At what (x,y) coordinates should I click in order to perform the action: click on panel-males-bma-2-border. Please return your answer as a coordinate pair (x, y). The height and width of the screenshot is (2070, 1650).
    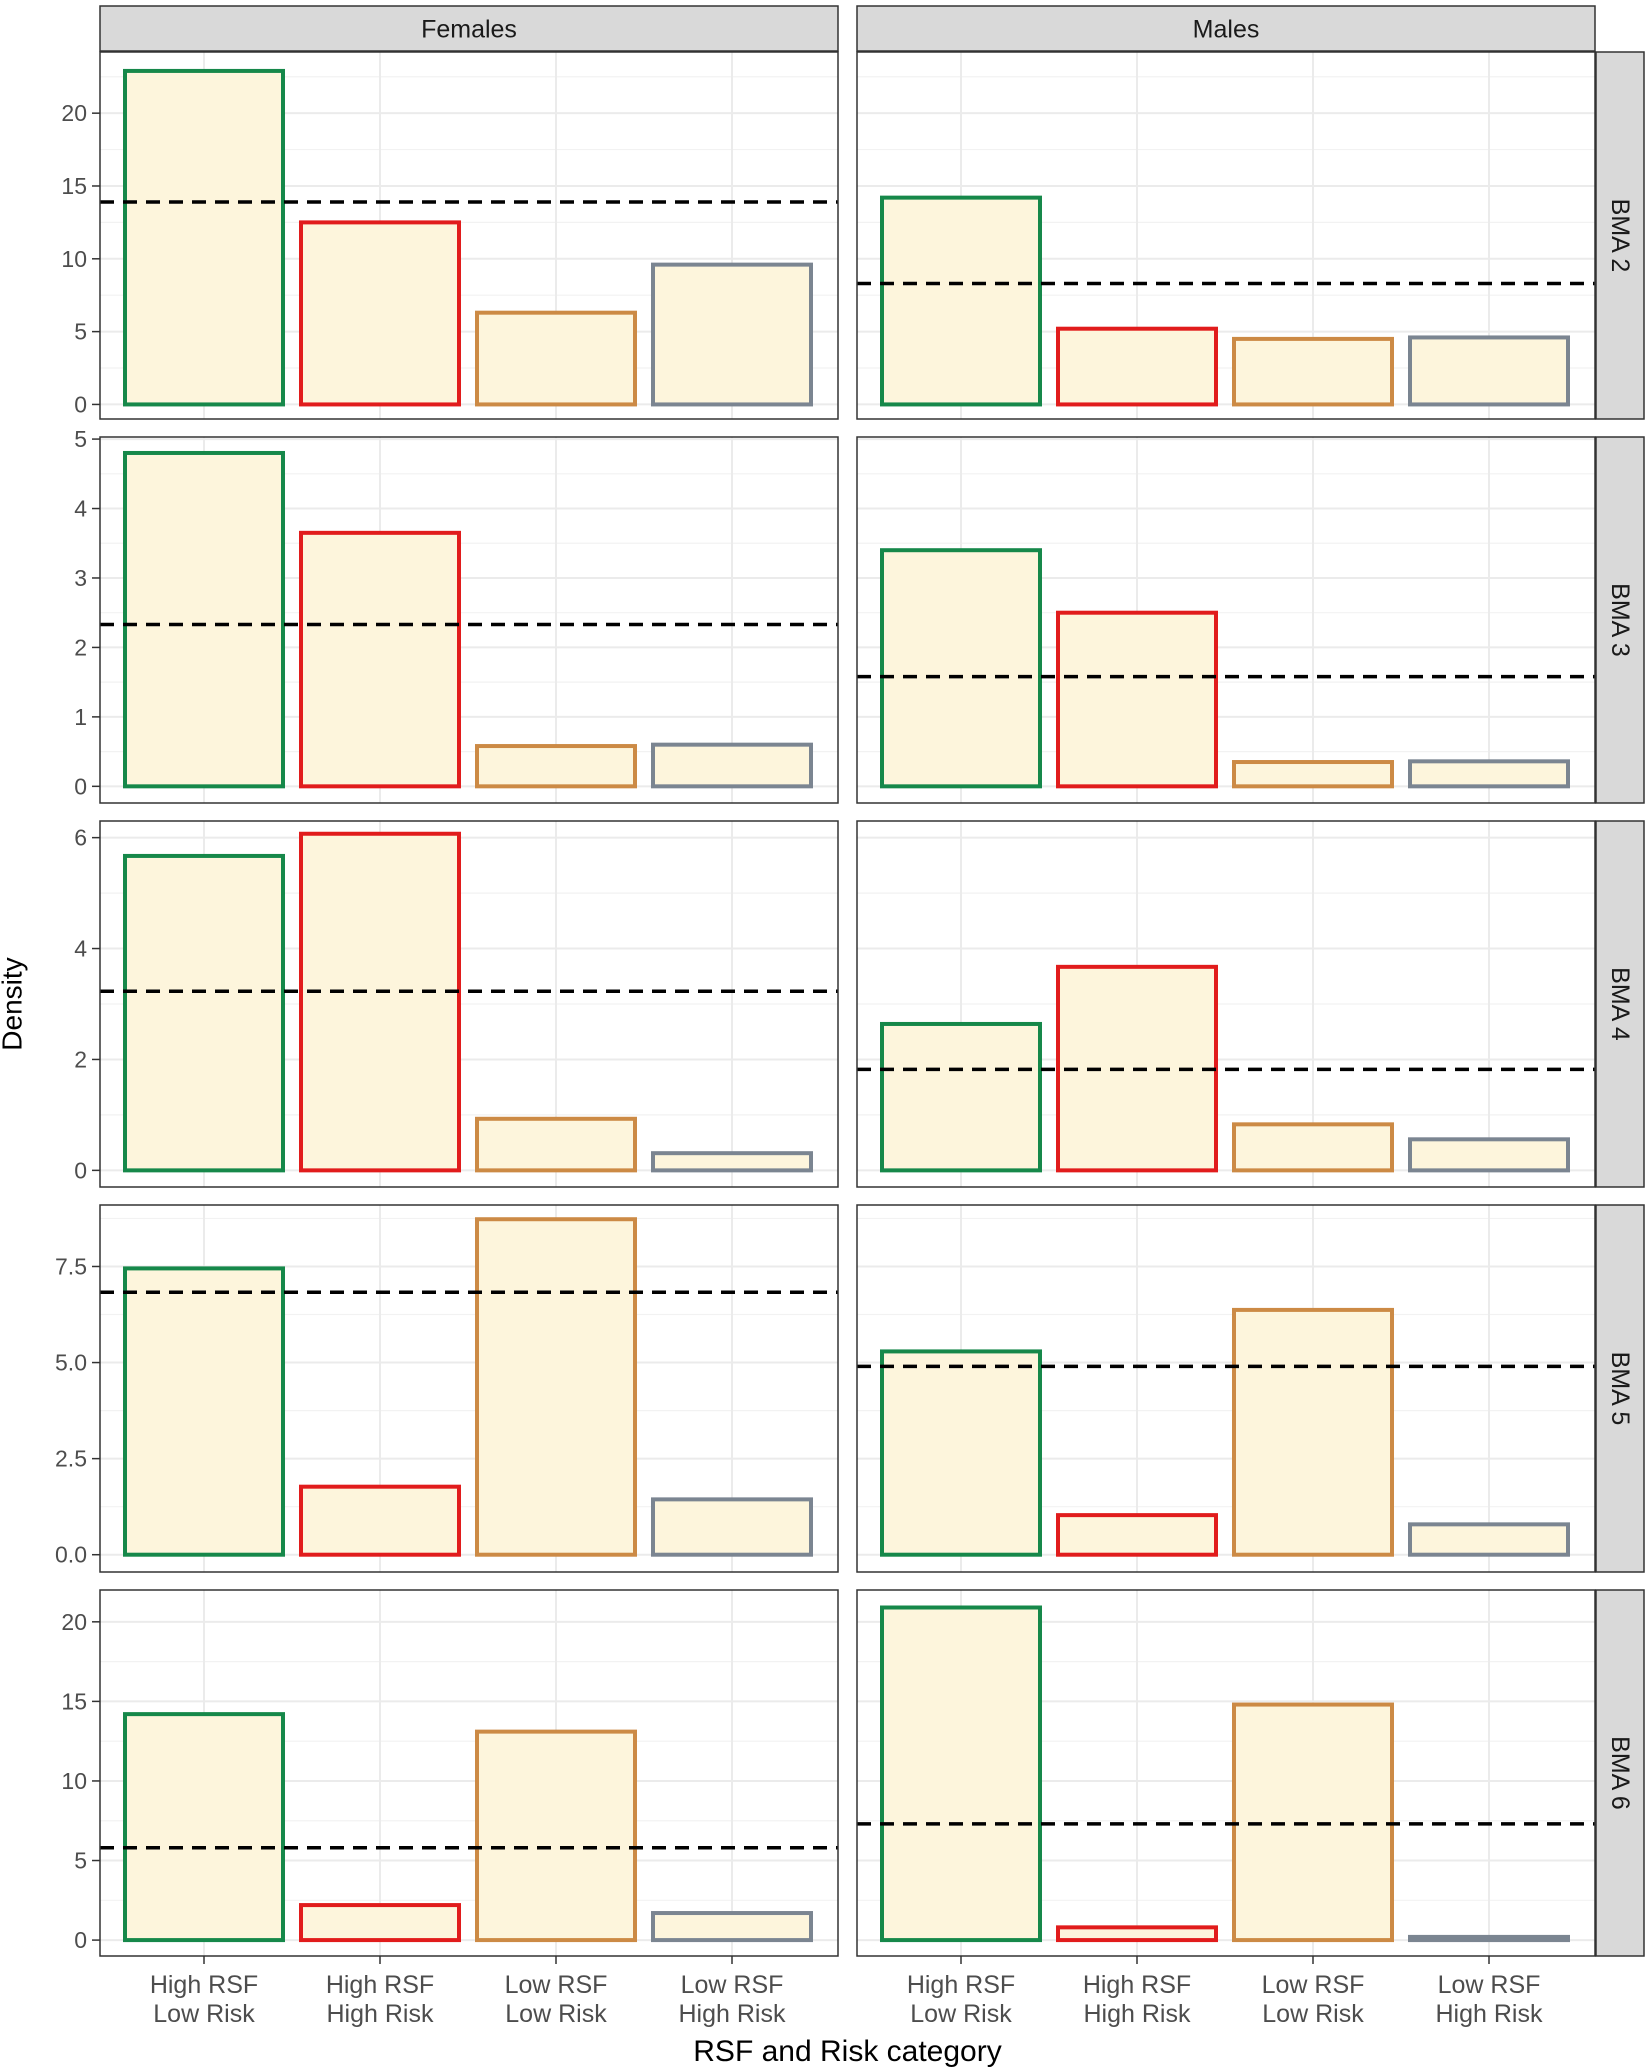
    Looking at the image, I should click on (1226, 235).